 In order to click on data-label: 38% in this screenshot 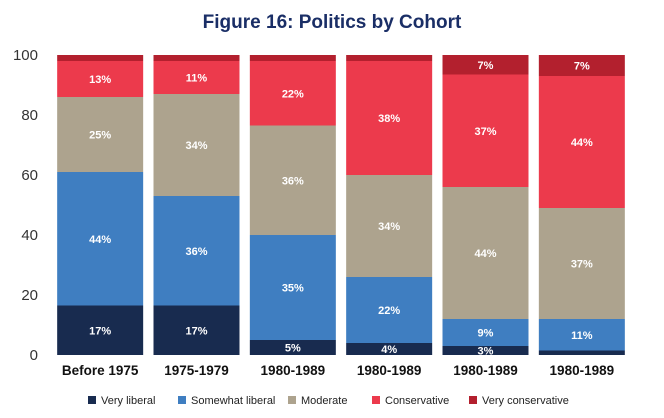, I will do `click(389, 119)`.